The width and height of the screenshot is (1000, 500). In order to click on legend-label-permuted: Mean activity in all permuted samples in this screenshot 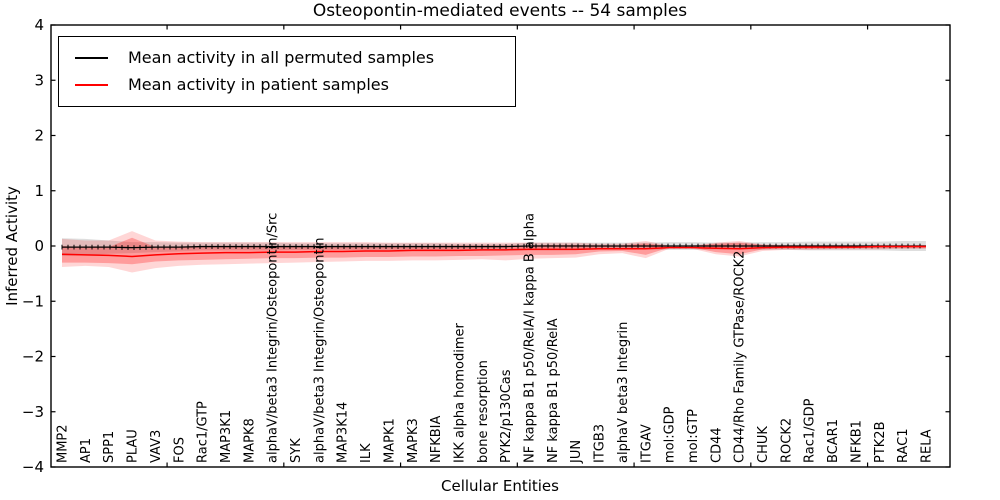, I will do `click(281, 57)`.